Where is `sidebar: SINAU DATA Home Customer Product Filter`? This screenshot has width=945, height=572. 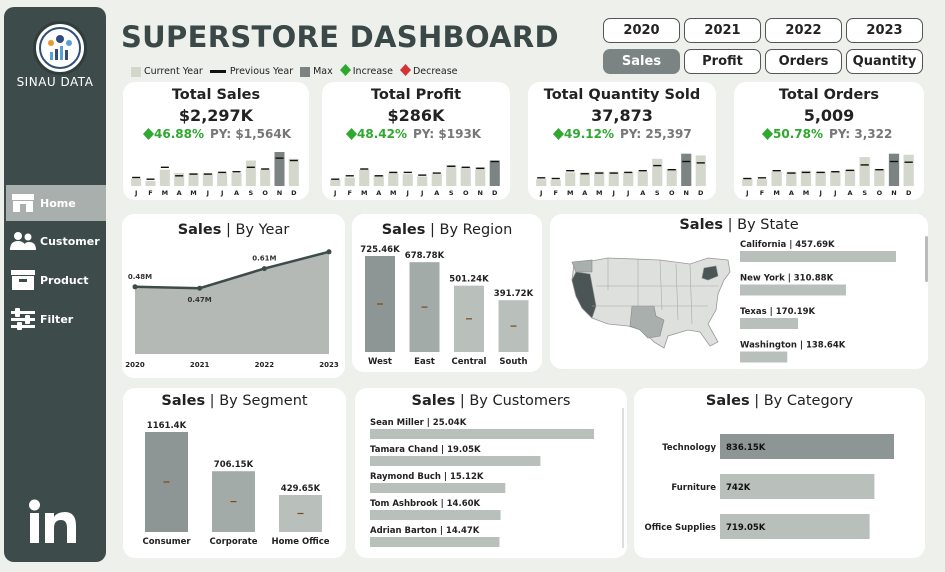 sidebar: SINAU DATA Home Customer Product Filter is located at coordinates (55, 284).